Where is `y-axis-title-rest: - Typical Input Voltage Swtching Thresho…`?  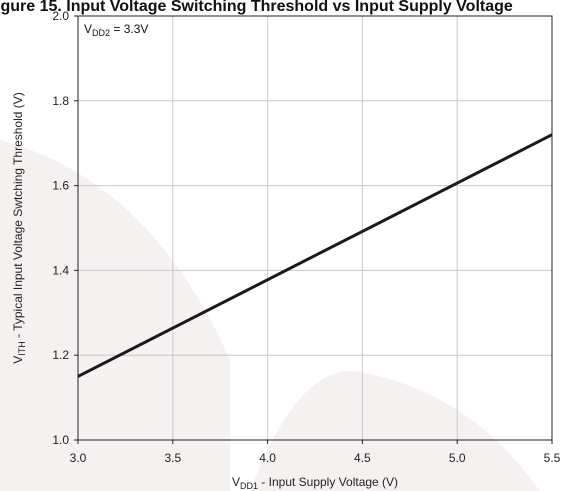
y-axis-title-rest: - Typical Input Voltage Swtching Thresho… is located at coordinates (18, 216).